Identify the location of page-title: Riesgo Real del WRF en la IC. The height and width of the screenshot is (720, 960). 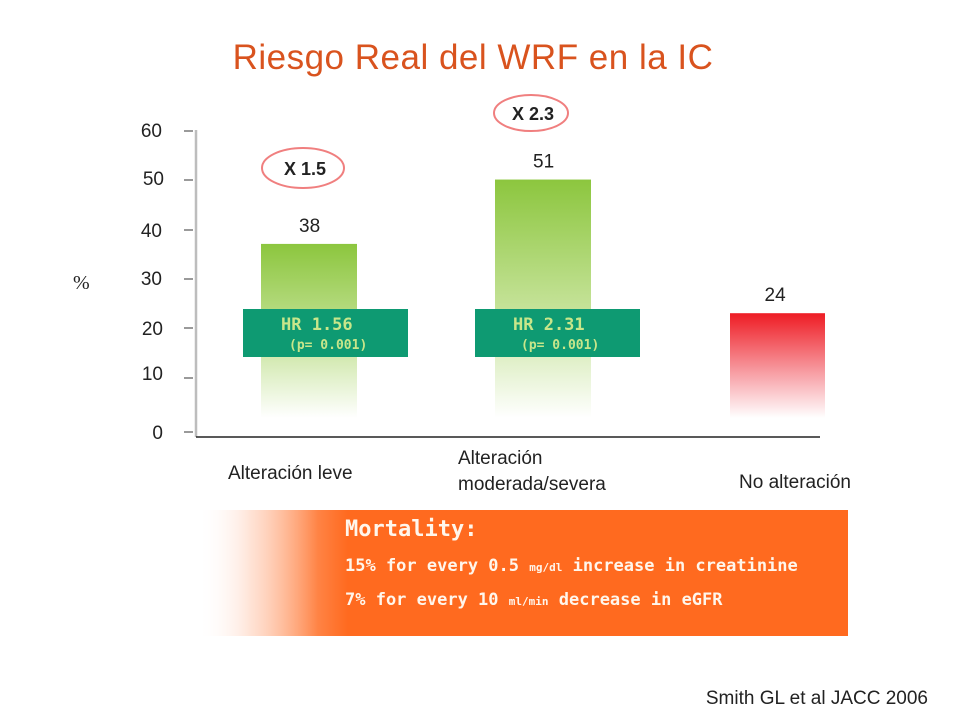
(473, 57).